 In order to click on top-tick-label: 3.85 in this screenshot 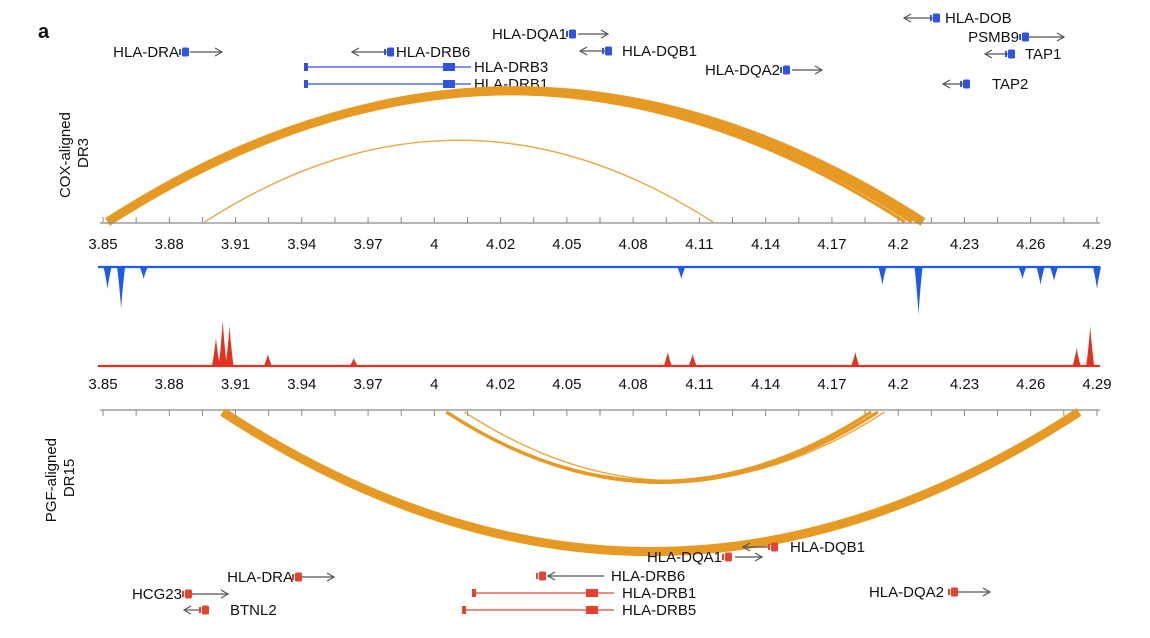, I will do `click(102, 244)`.